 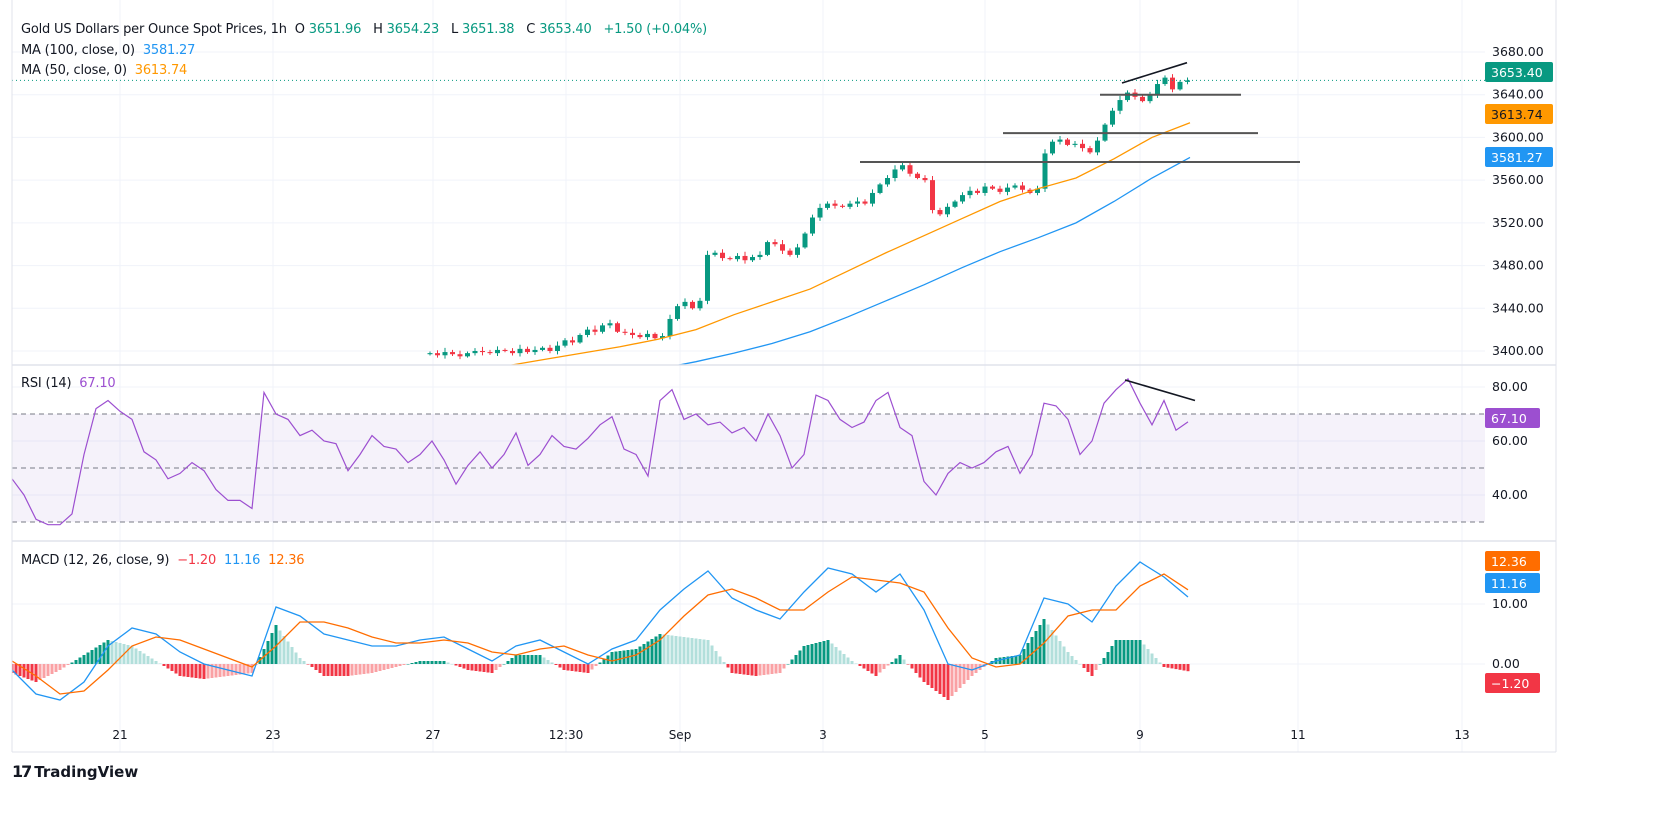 What do you see at coordinates (75, 771) in the screenshot?
I see `tradingview-logo: 17 TradingView` at bounding box center [75, 771].